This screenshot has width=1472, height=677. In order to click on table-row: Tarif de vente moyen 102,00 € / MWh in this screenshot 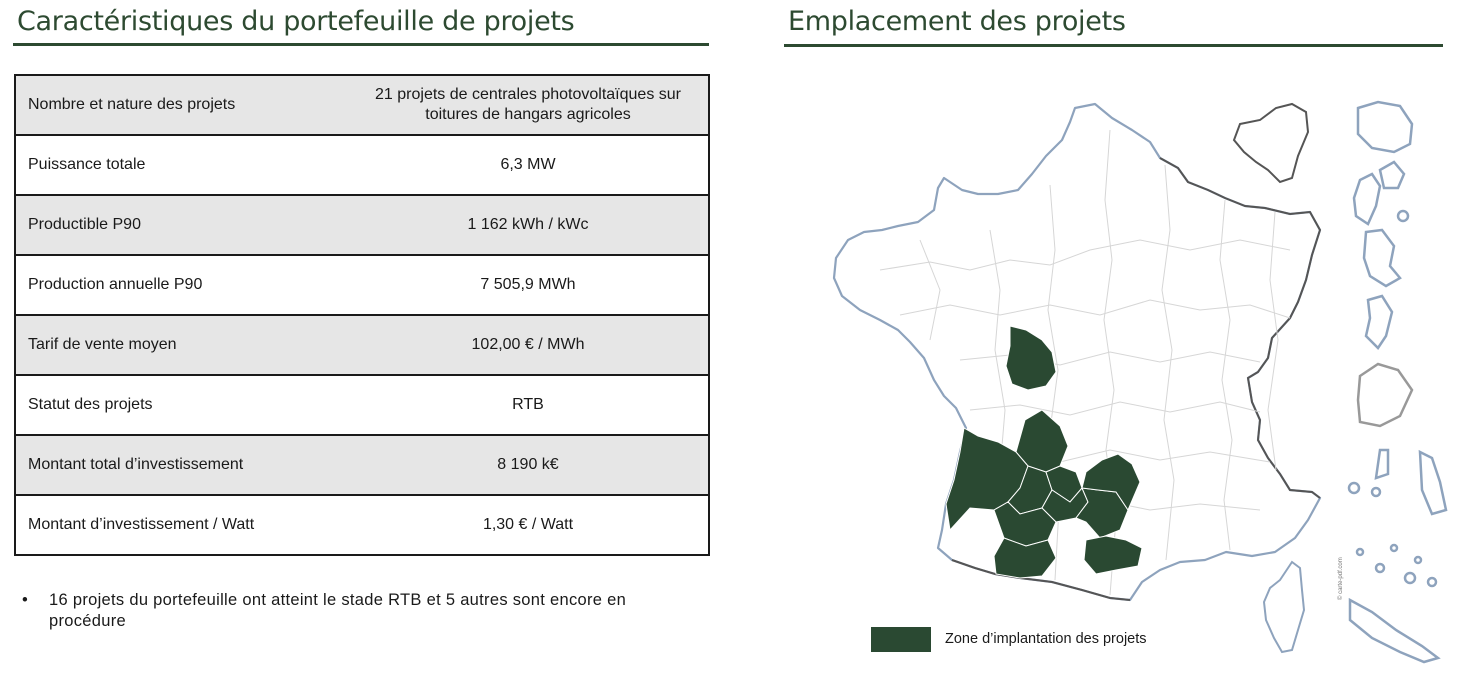, I will do `click(362, 344)`.